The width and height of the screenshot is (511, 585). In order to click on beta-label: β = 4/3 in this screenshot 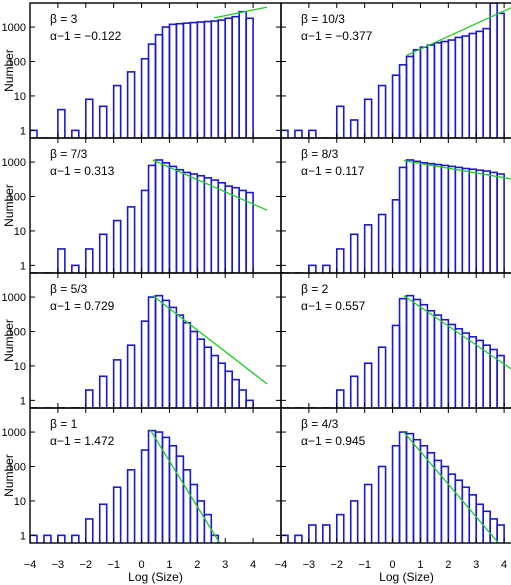, I will do `click(320, 424)`.